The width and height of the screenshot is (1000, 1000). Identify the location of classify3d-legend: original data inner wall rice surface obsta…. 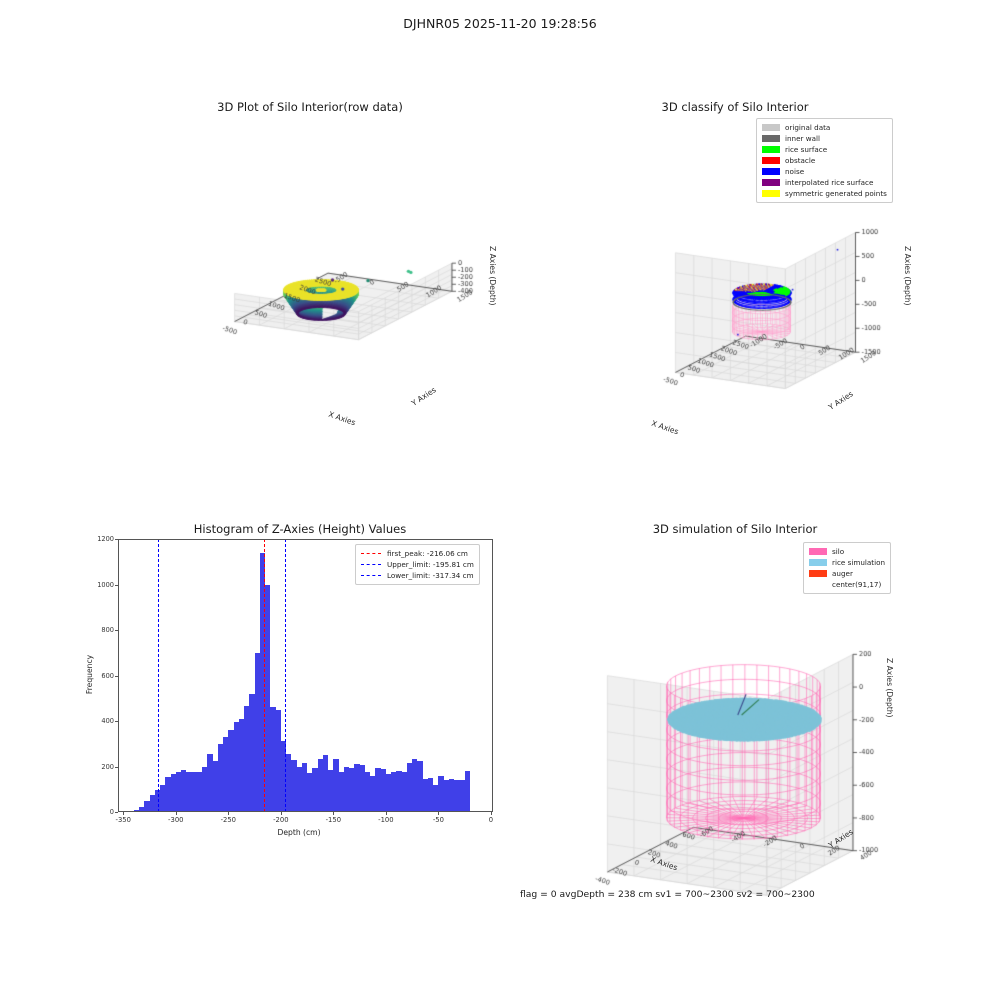
(824, 160).